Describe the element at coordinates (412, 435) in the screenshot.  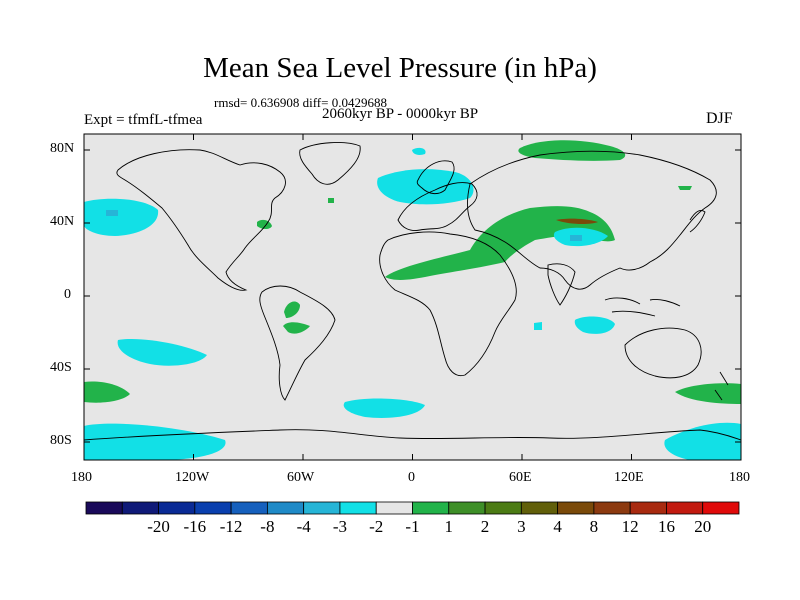
I see `coast-antarctica` at that location.